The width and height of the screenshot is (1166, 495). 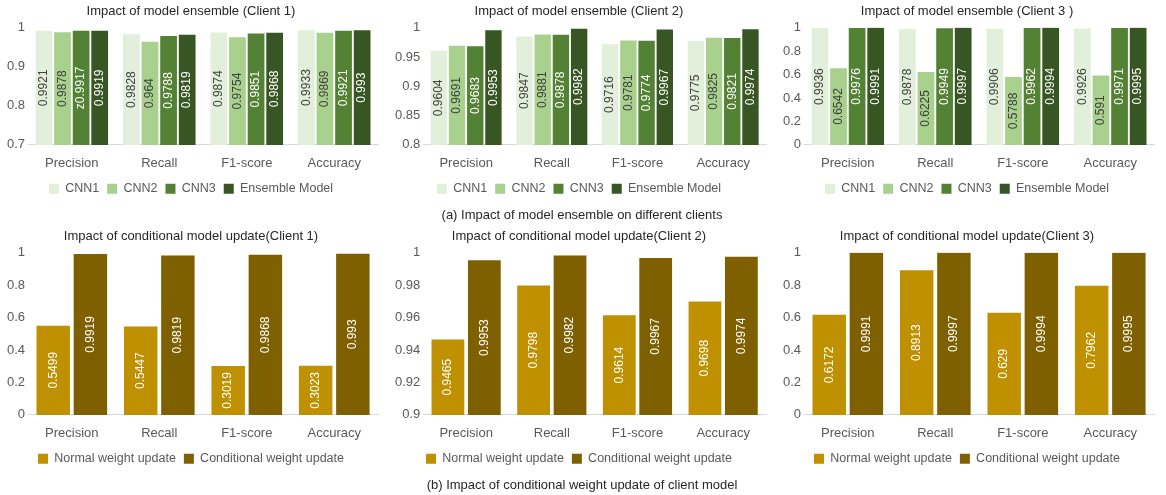 What do you see at coordinates (731, 91) in the screenshot?
I see `data-label: 0.9821` at bounding box center [731, 91].